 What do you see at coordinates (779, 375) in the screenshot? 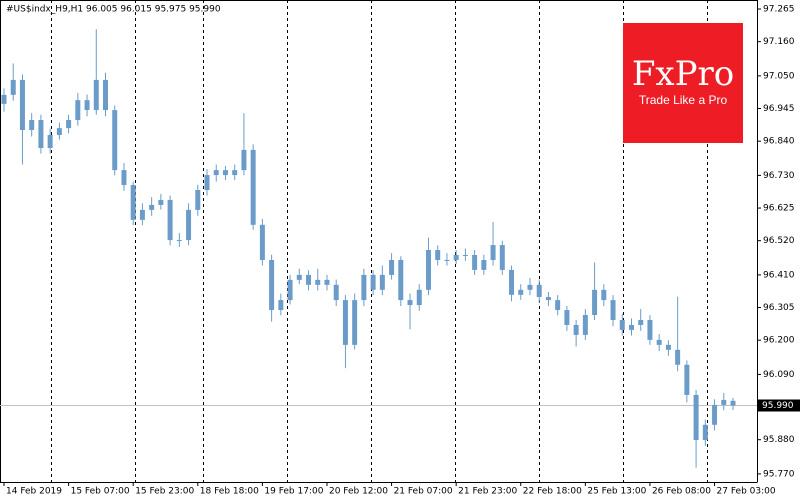
I see `y-tick-label: 96.090` at bounding box center [779, 375].